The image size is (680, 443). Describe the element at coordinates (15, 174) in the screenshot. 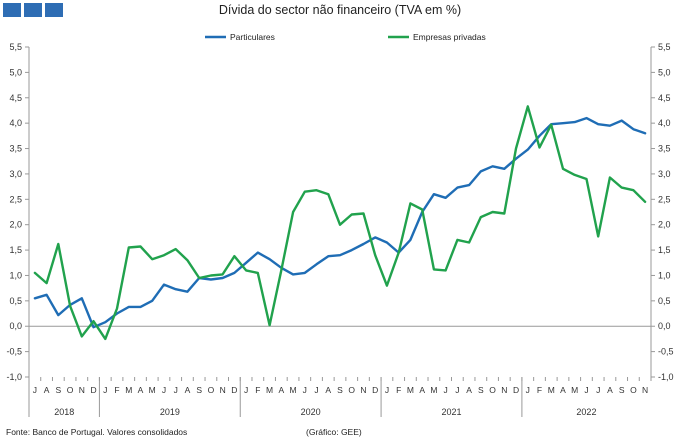

I see `y-tick-label-left: 3,0` at that location.